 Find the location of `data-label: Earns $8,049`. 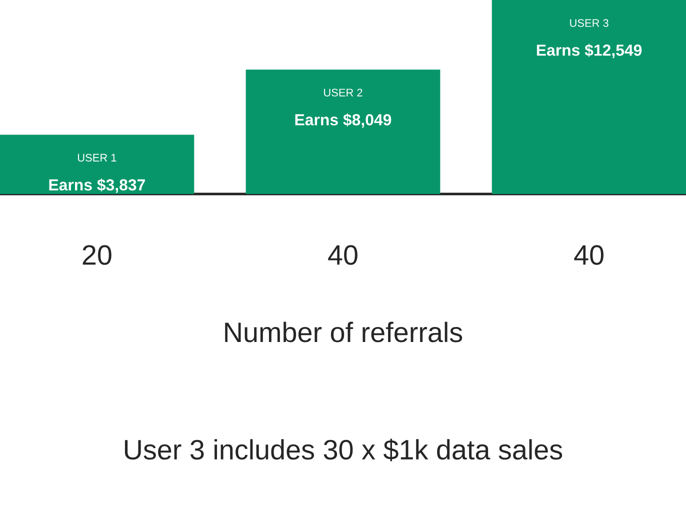

data-label: Earns $8,049 is located at coordinates (343, 120).